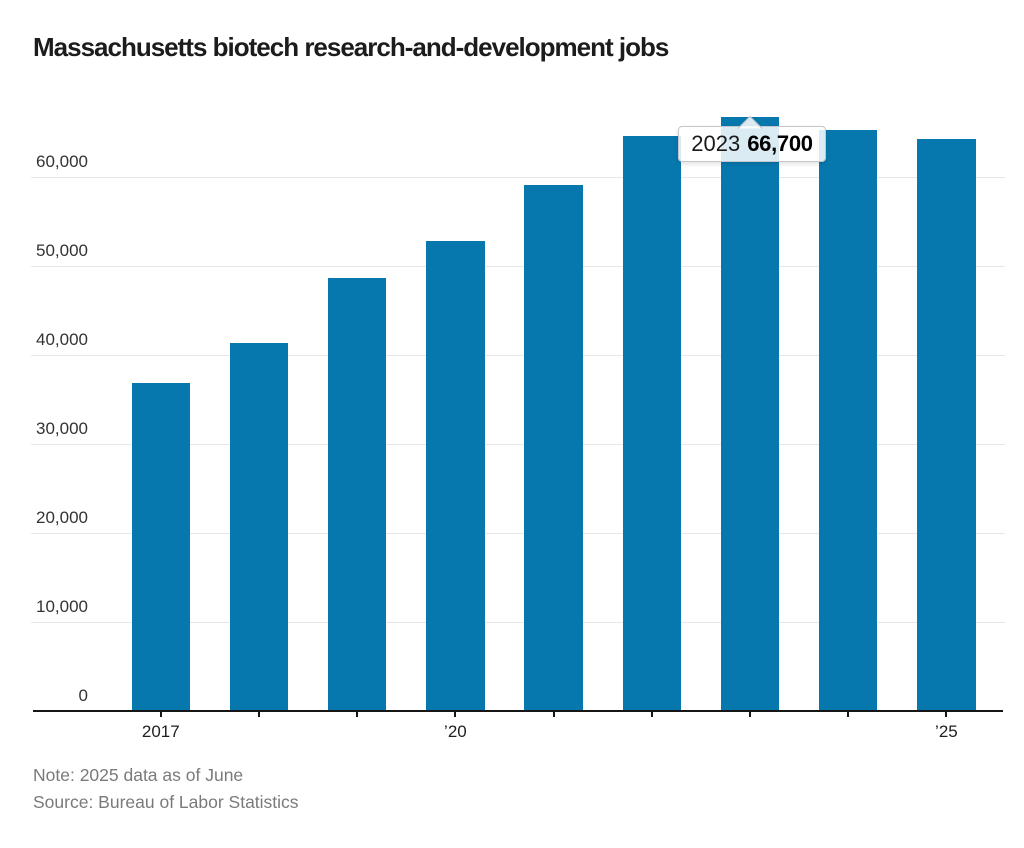 The height and width of the screenshot is (848, 1024). Describe the element at coordinates (848, 714) in the screenshot. I see `x-axis-tick-2024` at that location.